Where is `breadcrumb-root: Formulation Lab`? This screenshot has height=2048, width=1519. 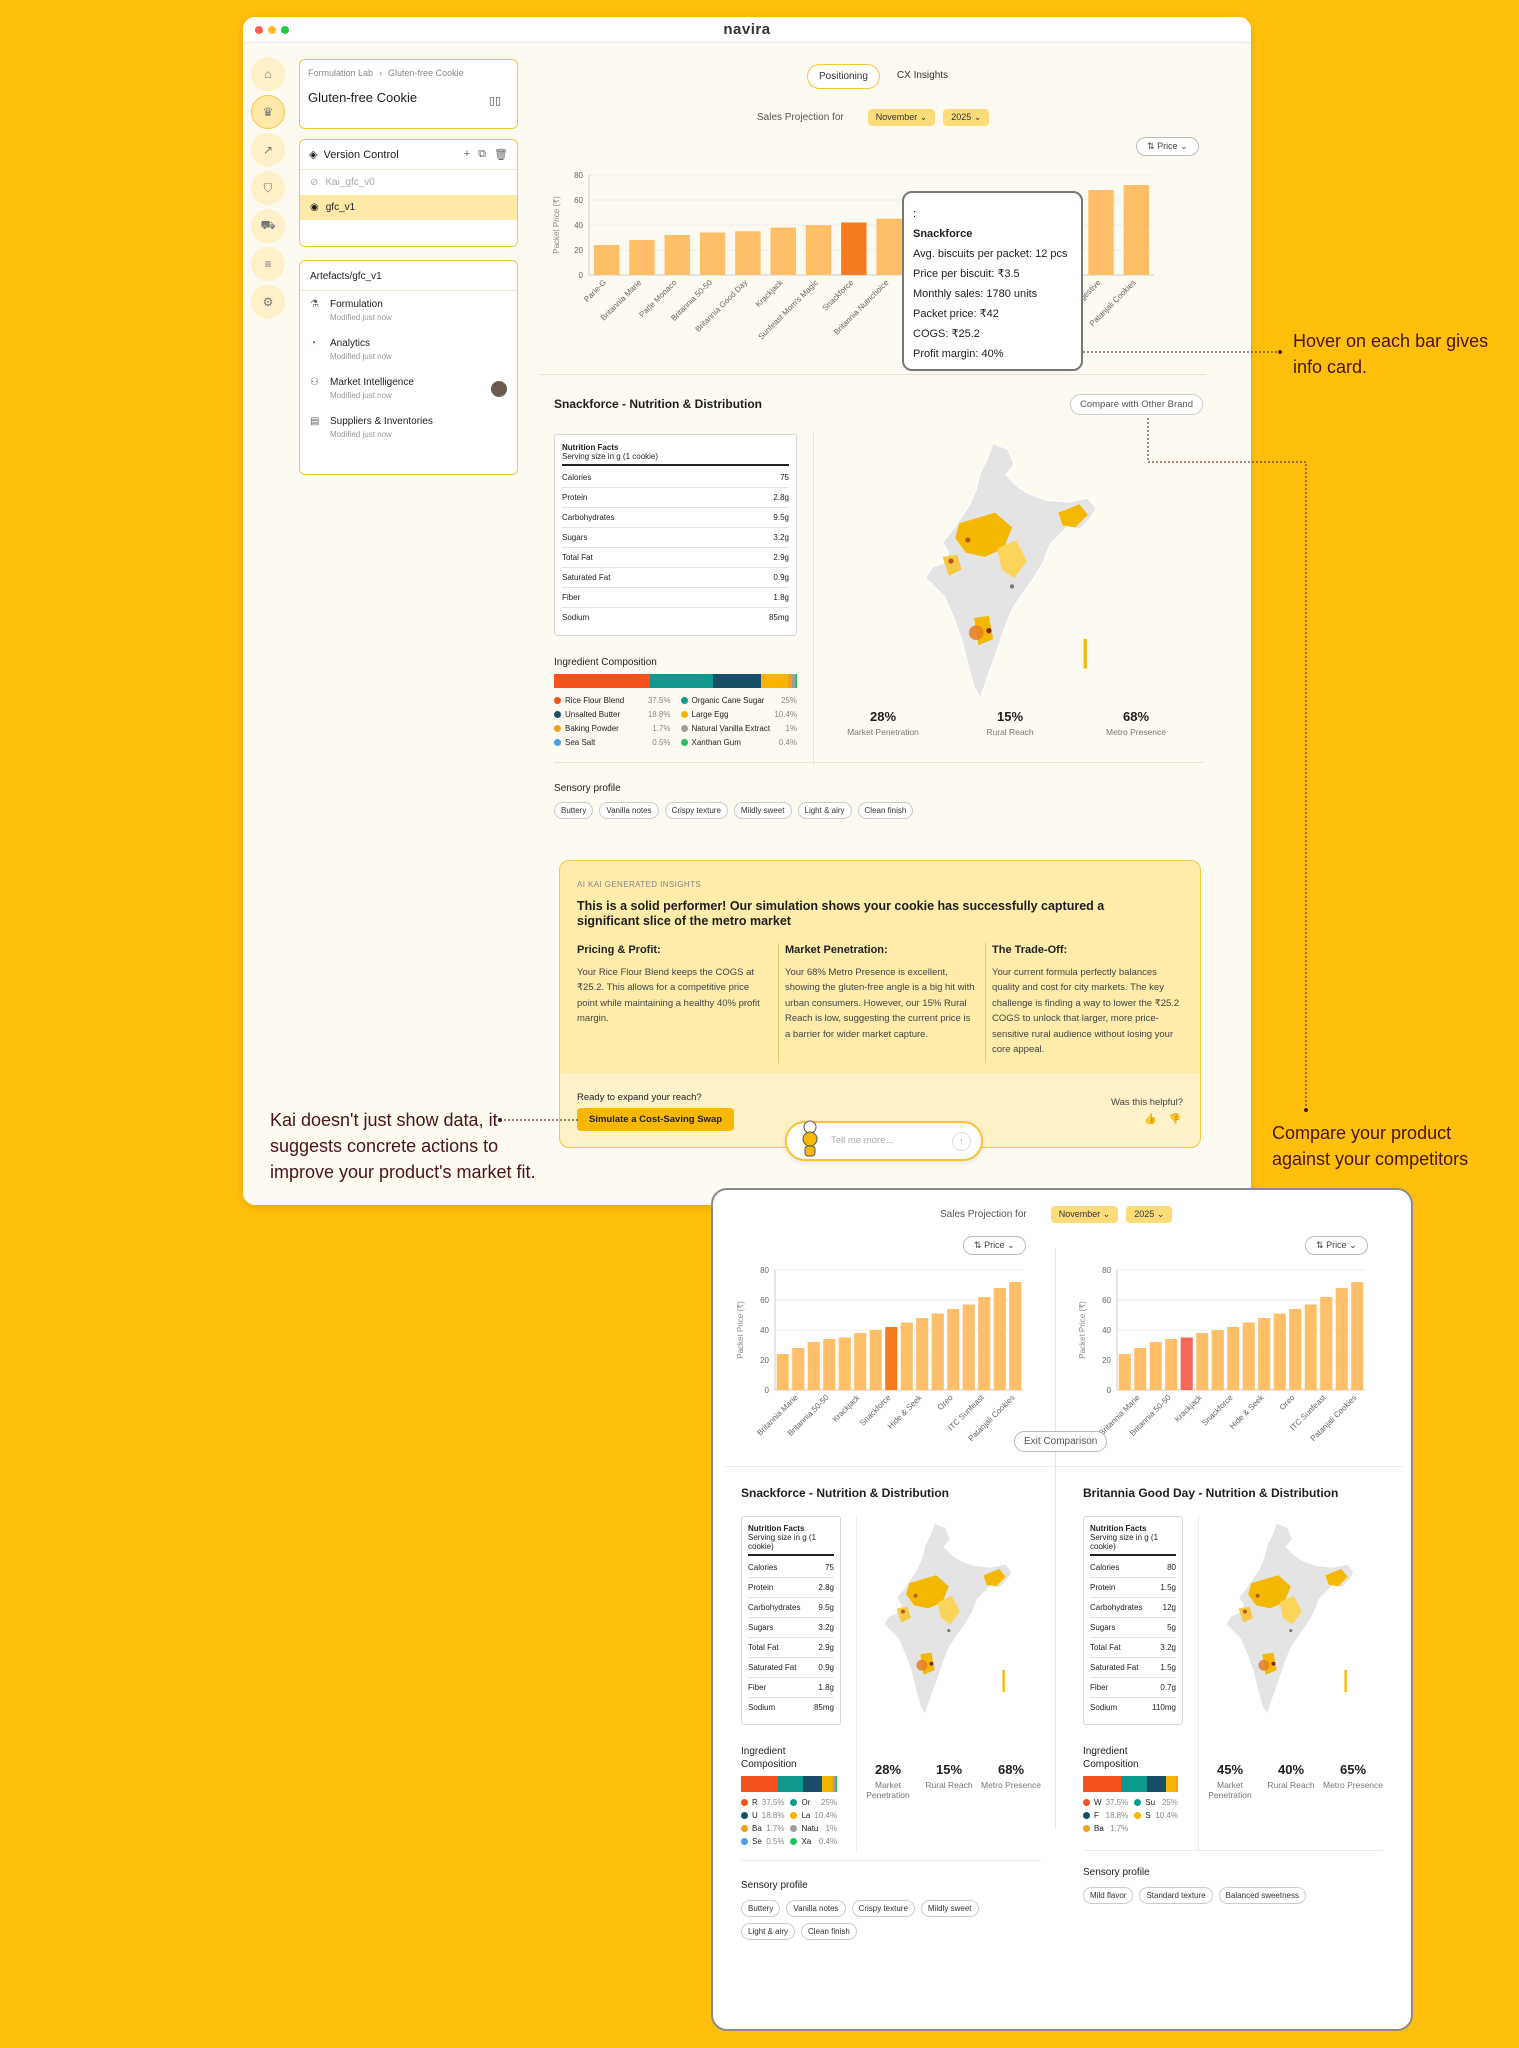
breadcrumb-root: Formulation Lab is located at coordinates (341, 73).